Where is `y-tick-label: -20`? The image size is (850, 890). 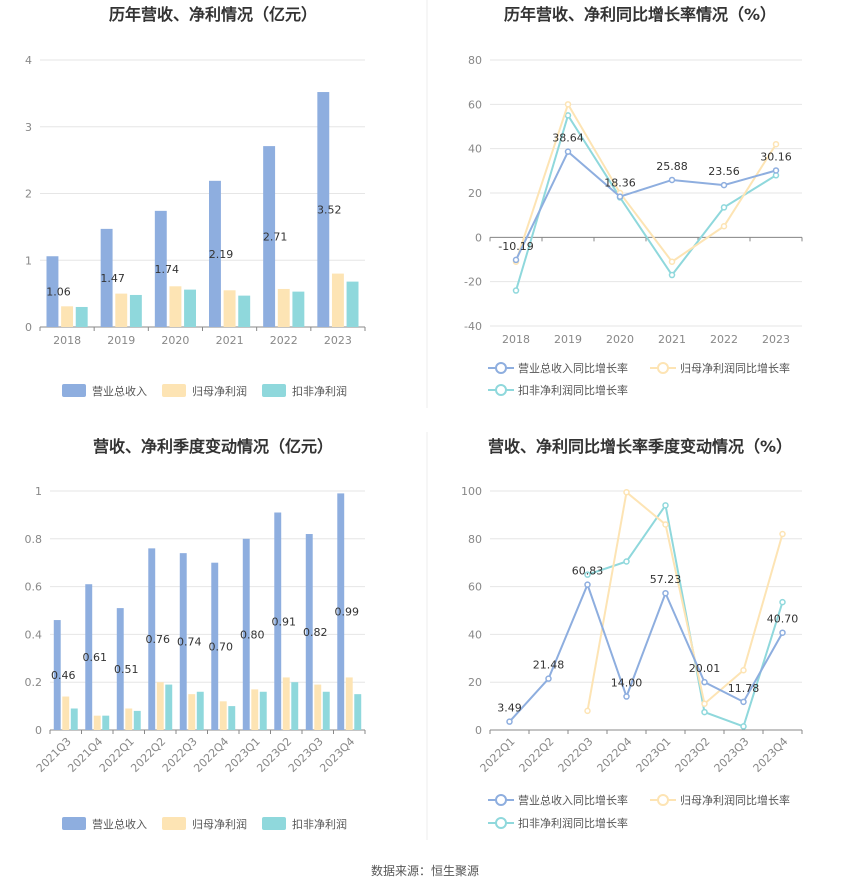
y-tick-label: -20 is located at coordinates (473, 282).